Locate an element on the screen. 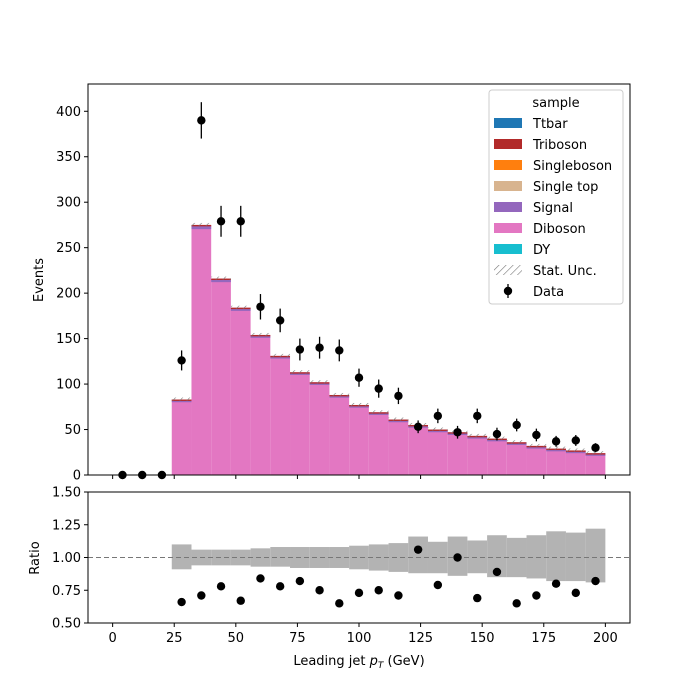  uncertainty-band is located at coordinates (388, 555).